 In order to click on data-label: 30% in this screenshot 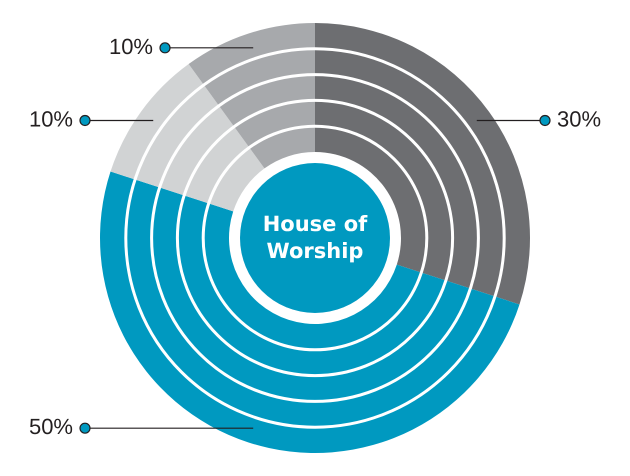, I will do `click(579, 119)`.